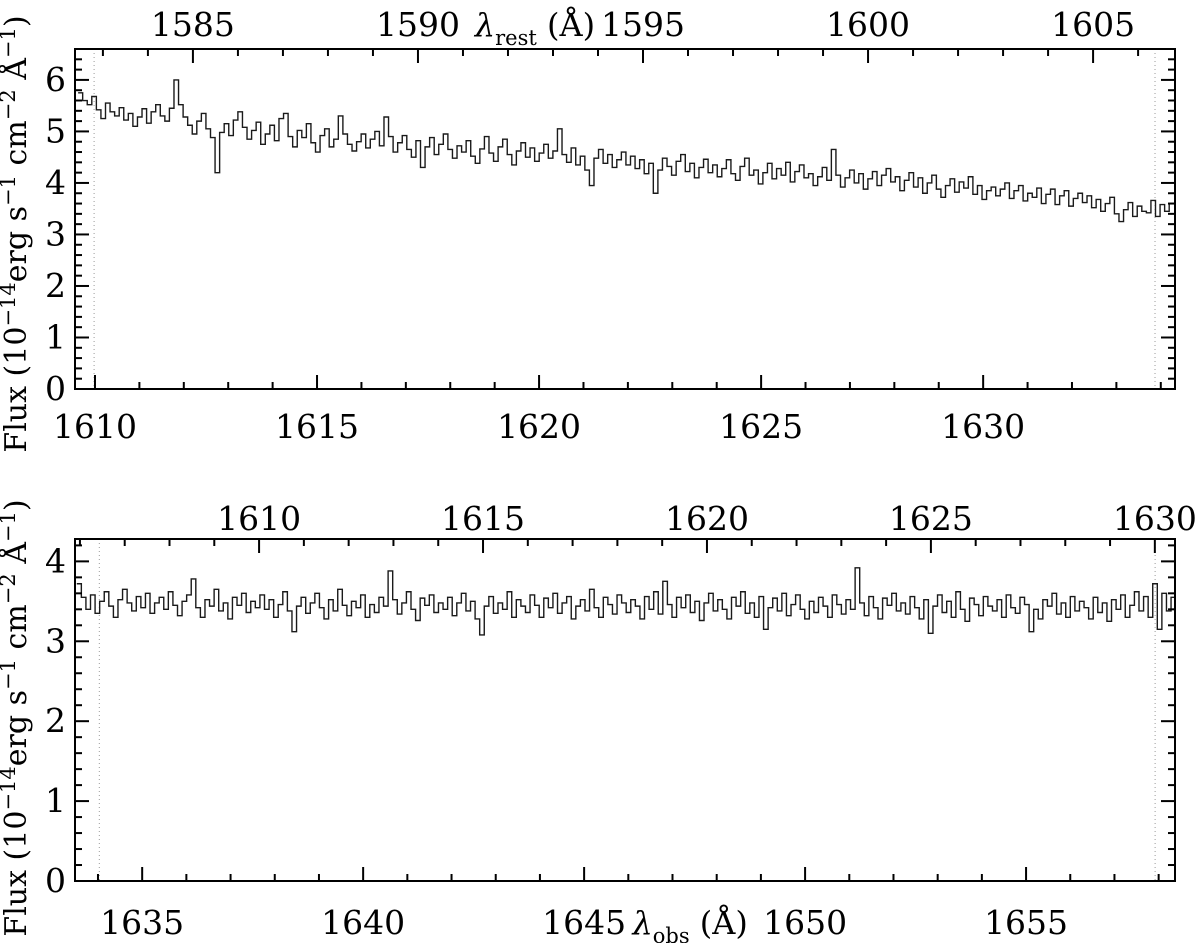 The height and width of the screenshot is (943, 1200). What do you see at coordinates (1093, 24) in the screenshot?
I see `rest-tick-label: 1605` at bounding box center [1093, 24].